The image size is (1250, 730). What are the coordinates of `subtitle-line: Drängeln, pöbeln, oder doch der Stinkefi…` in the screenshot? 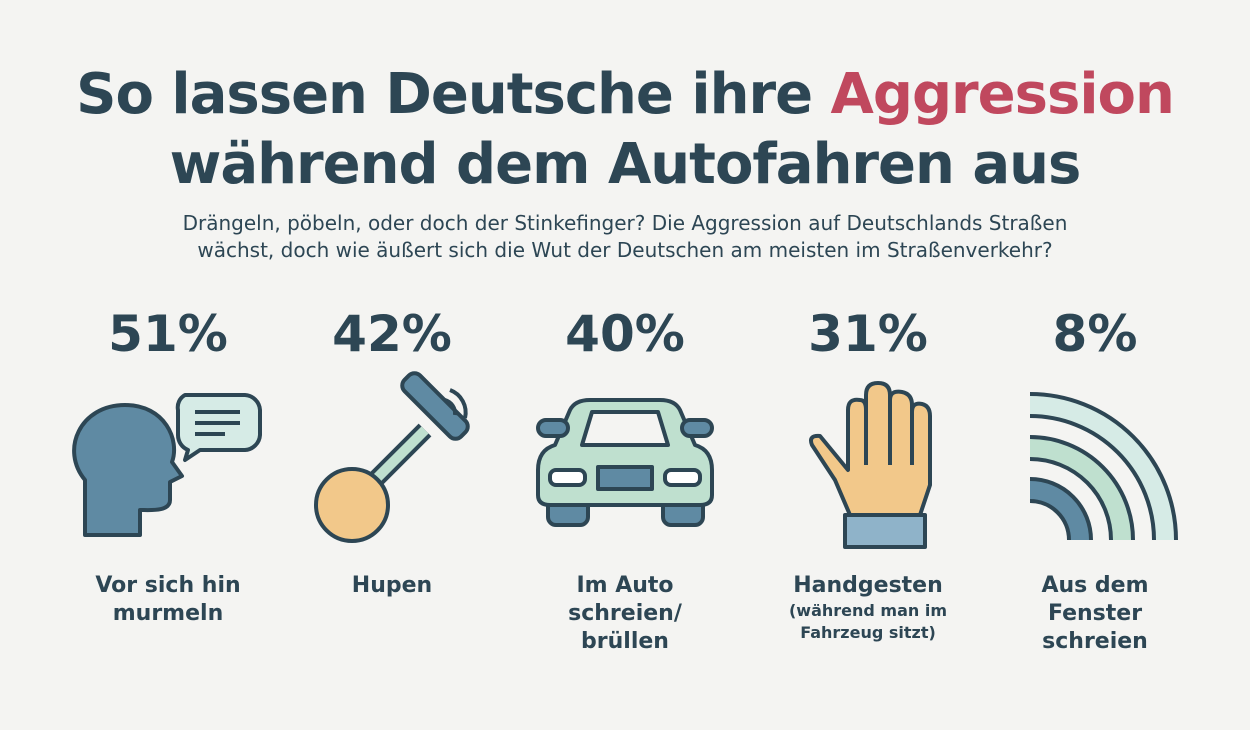 It's located at (625, 223).